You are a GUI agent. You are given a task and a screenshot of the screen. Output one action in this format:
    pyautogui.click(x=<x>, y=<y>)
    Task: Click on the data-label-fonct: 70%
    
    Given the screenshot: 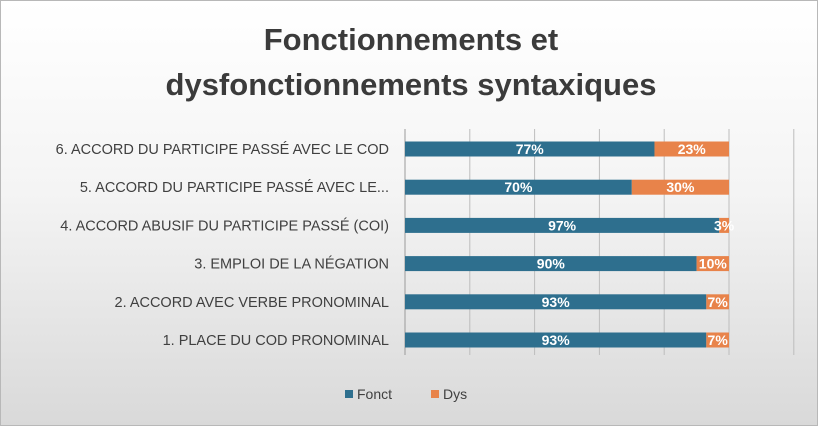 What is the action you would take?
    pyautogui.click(x=518, y=187)
    